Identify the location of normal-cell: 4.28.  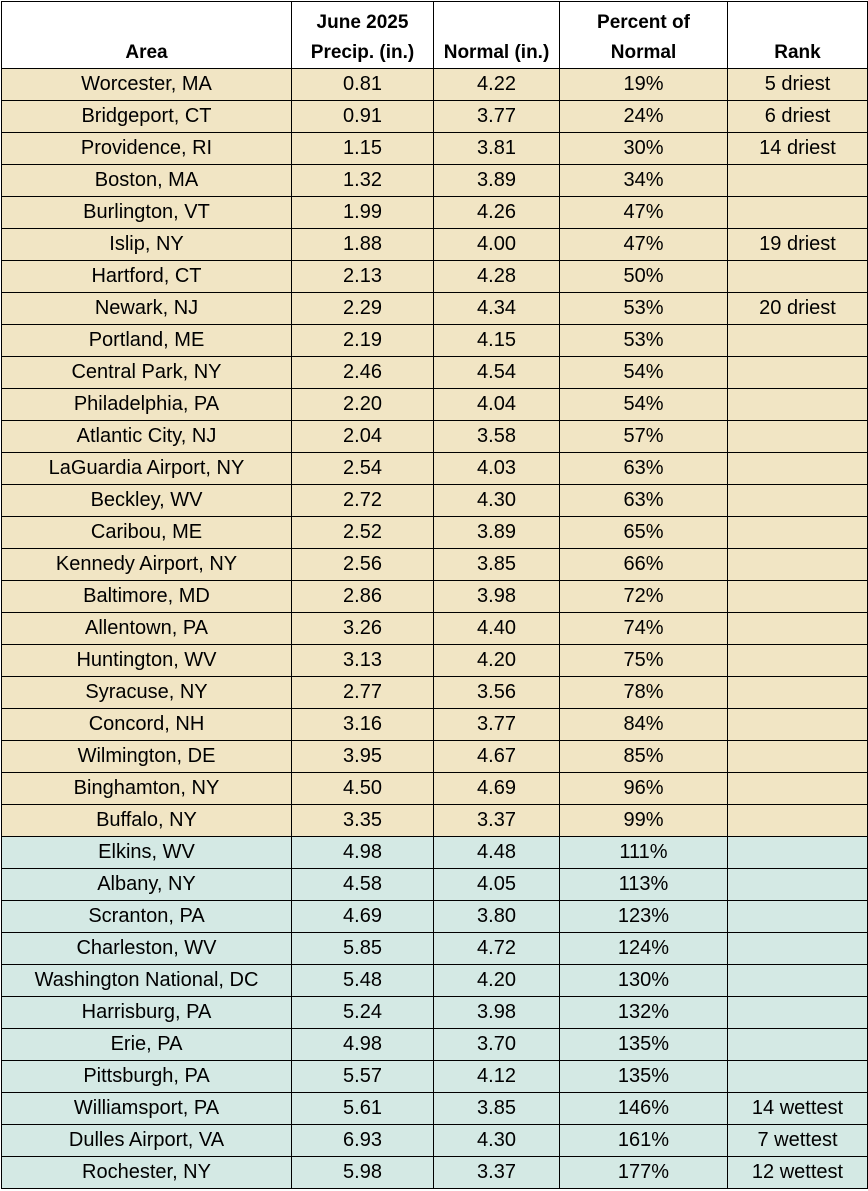
(496, 276).